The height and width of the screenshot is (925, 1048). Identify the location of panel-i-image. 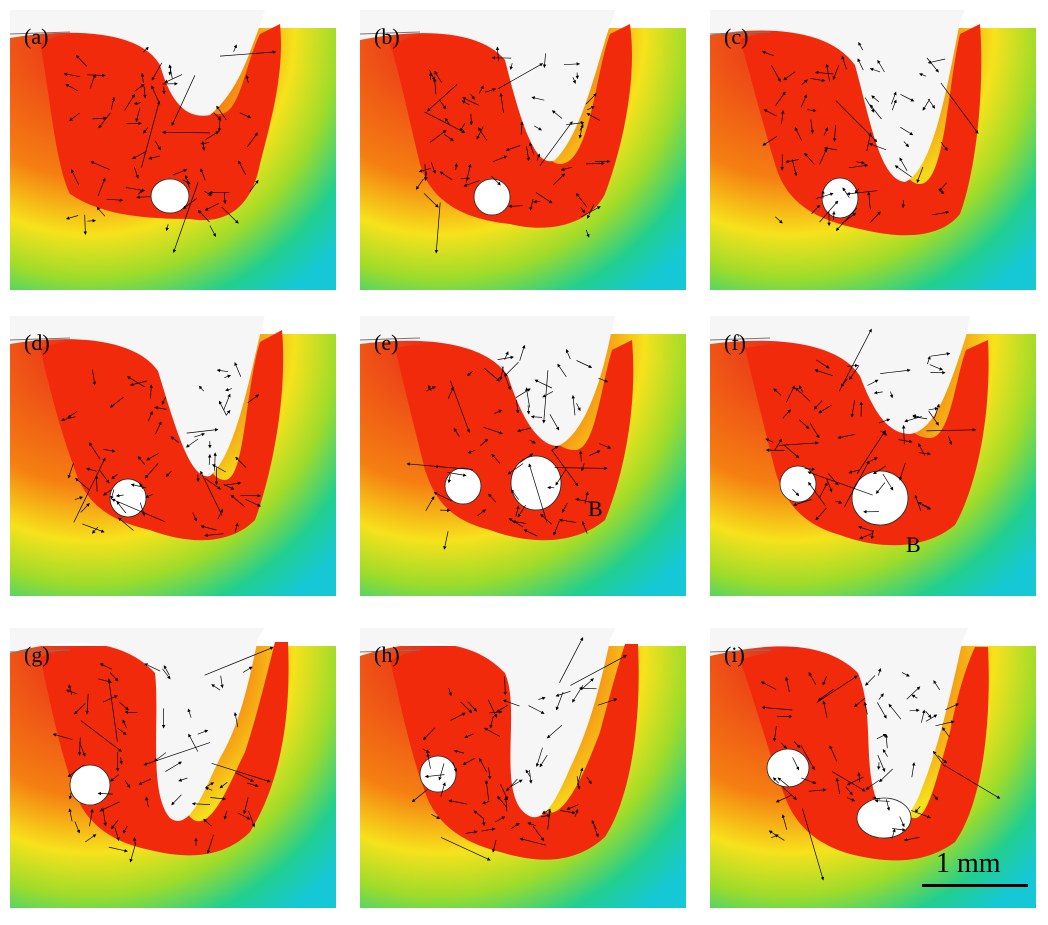
(873, 768).